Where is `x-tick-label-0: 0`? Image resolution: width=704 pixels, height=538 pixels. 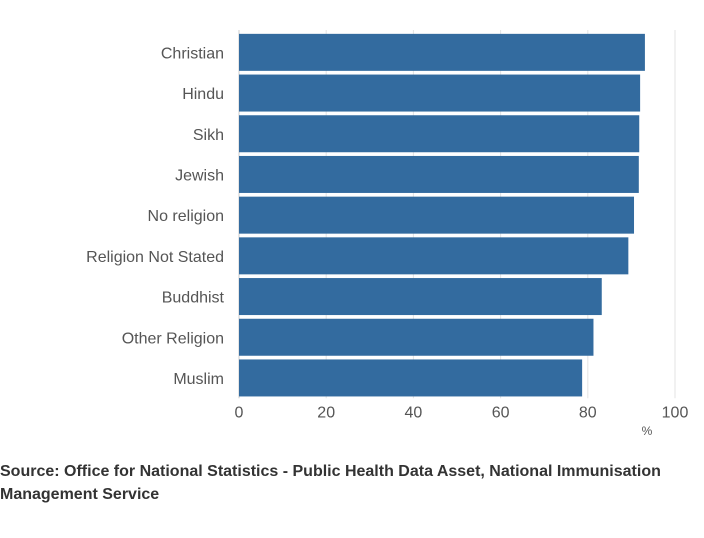 x-tick-label-0: 0 is located at coordinates (239, 412).